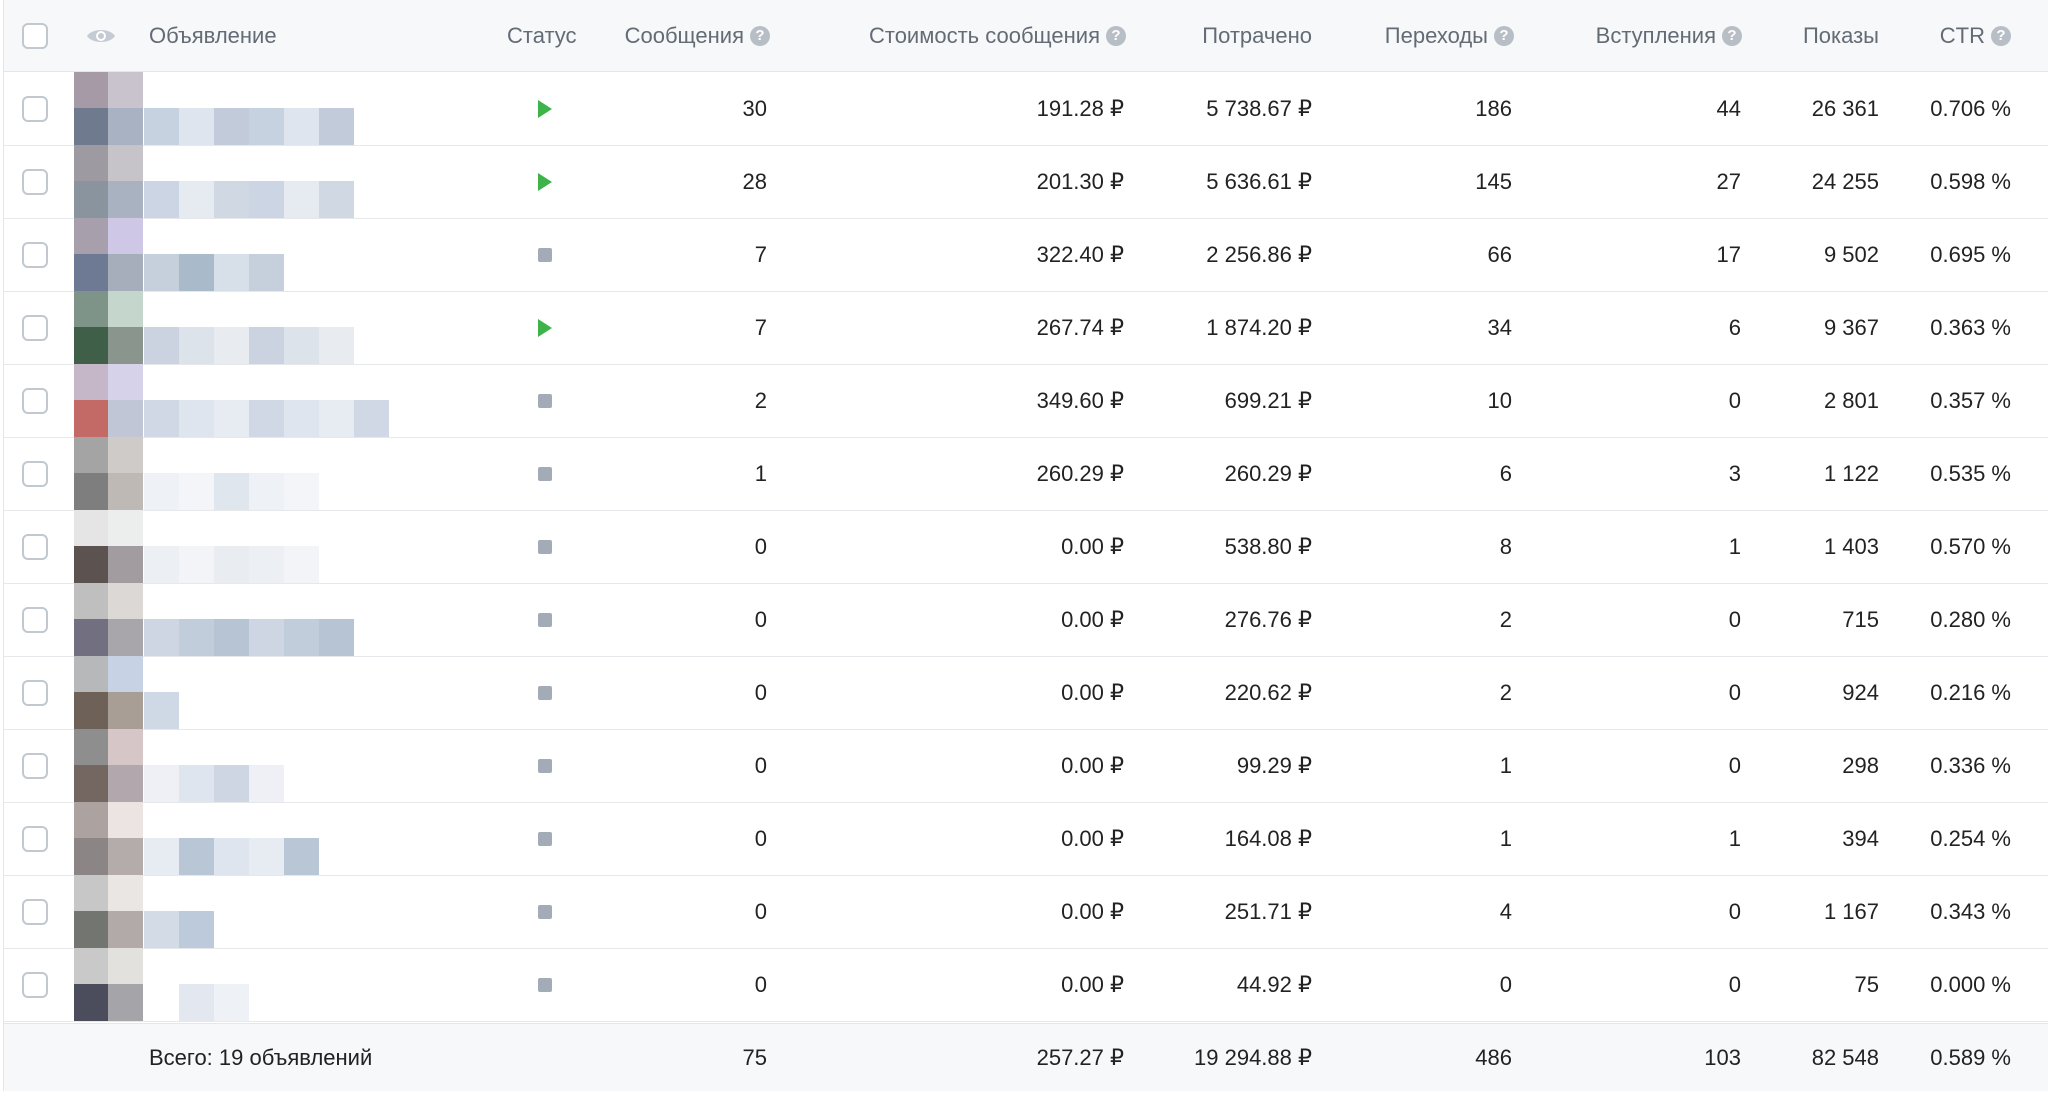 This screenshot has width=2048, height=1098. What do you see at coordinates (1414, 35) in the screenshot?
I see `col-clicks: Переходы ?` at bounding box center [1414, 35].